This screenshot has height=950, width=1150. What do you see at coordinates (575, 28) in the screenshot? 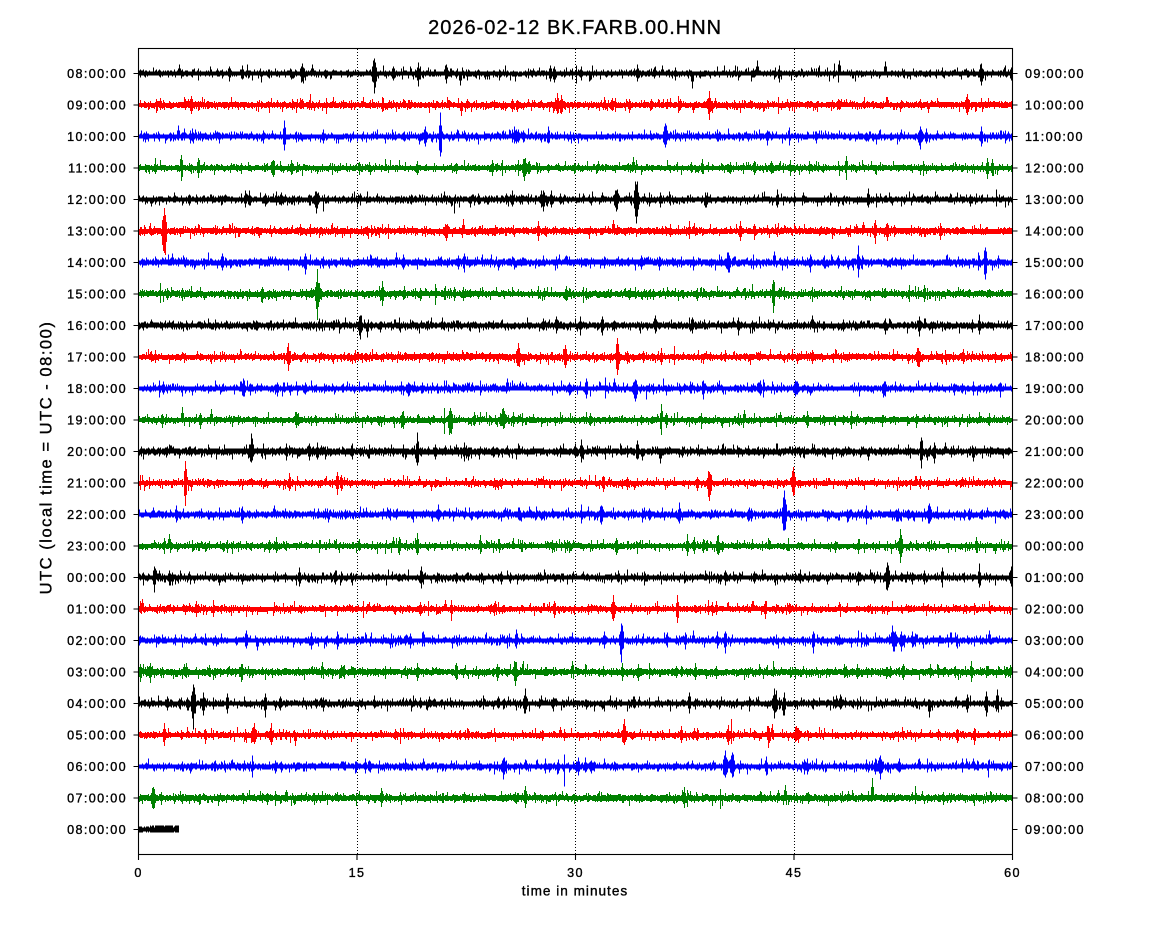
I see `svg-text: 2026-02-12 BK.FARB.00.HNN` at bounding box center [575, 28].